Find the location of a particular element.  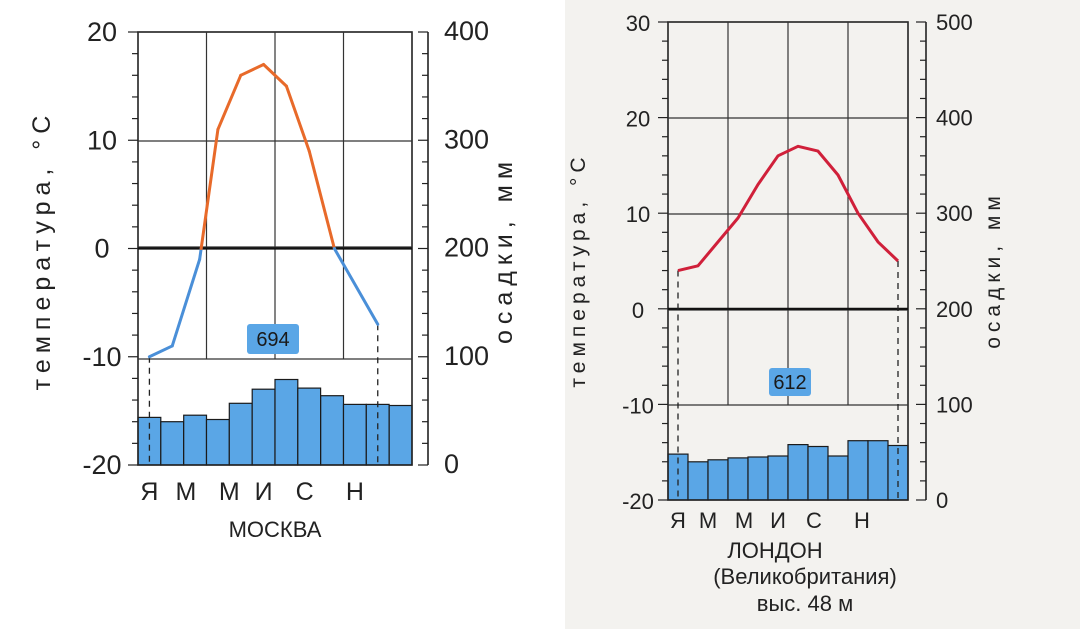

precipitation-tick-label: 500 is located at coordinates (954, 22).